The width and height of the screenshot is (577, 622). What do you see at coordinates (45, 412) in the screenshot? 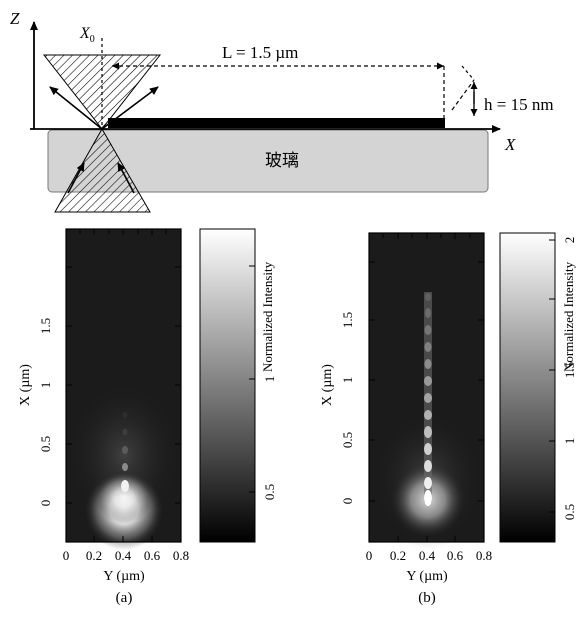
I see `panel-a-y-ticks: 0 0.5 1 1.5` at bounding box center [45, 412].